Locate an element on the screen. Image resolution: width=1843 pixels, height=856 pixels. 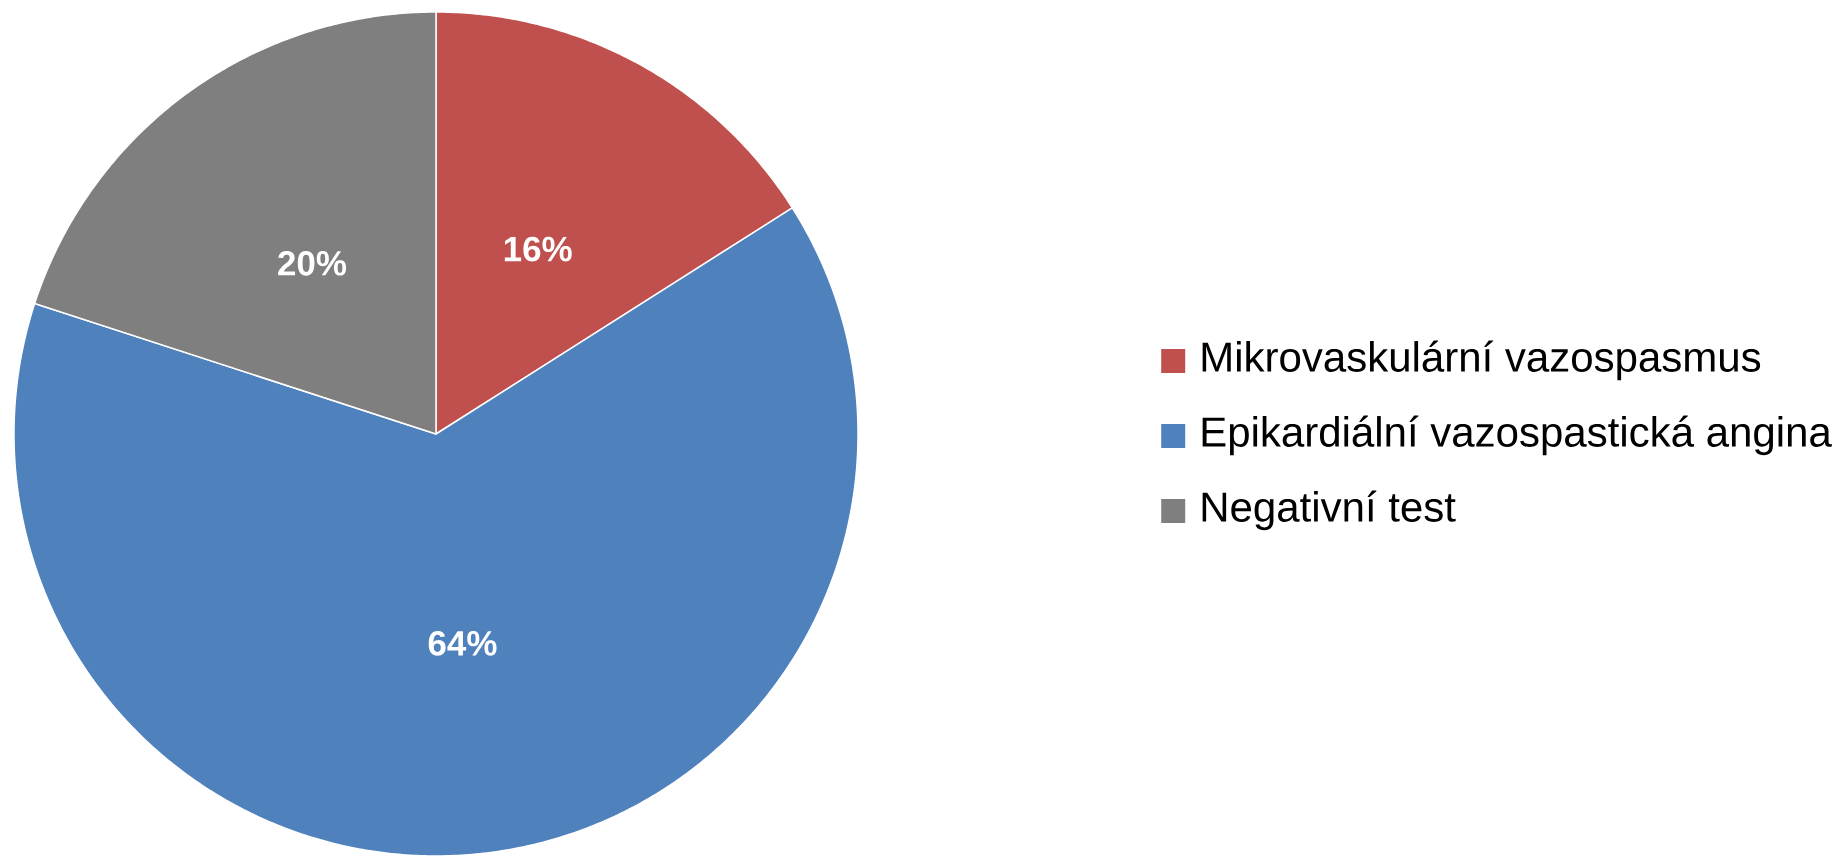
data-label: 16% is located at coordinates (538, 249).